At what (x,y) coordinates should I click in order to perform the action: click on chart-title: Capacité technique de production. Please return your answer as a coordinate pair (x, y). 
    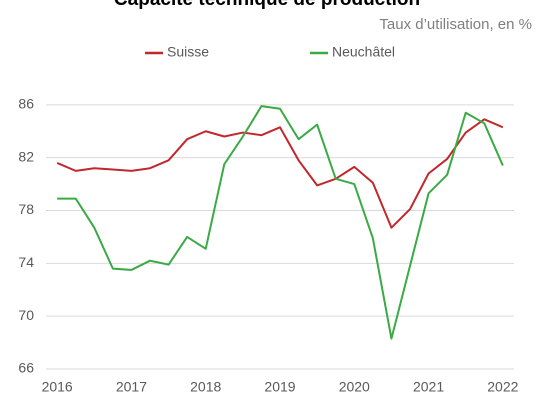
    Looking at the image, I should click on (267, 5).